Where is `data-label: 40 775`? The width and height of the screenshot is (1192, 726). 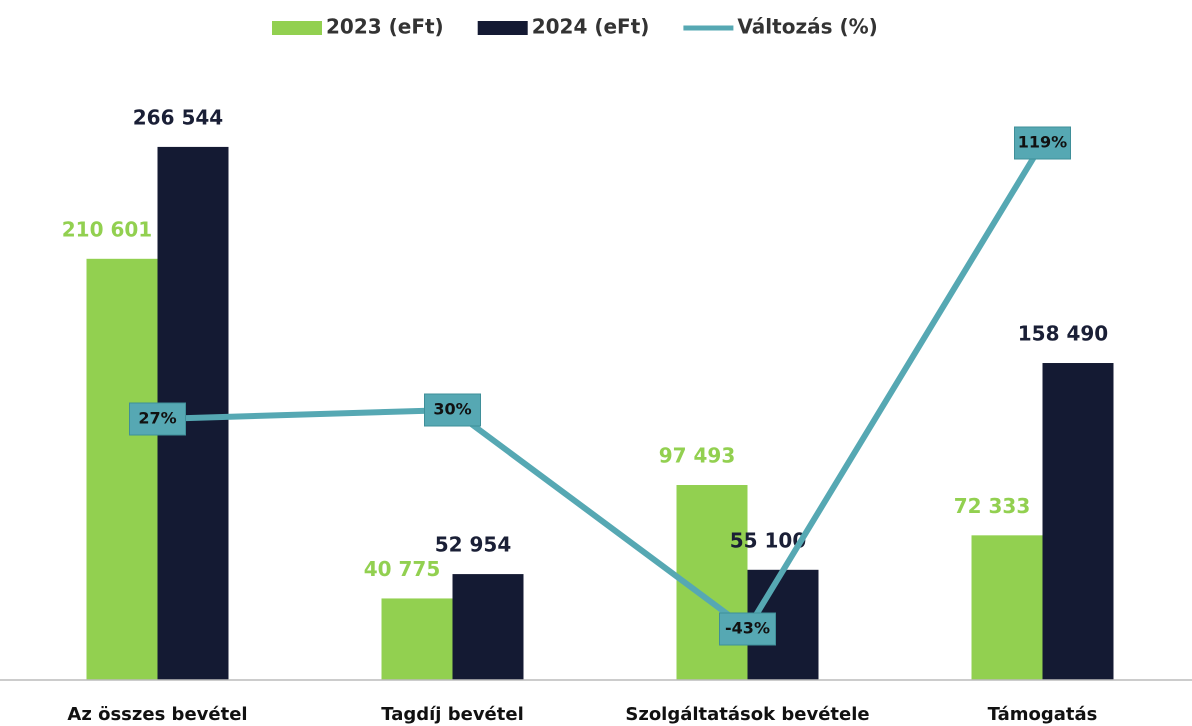
data-label: 40 775 is located at coordinates (402, 569).